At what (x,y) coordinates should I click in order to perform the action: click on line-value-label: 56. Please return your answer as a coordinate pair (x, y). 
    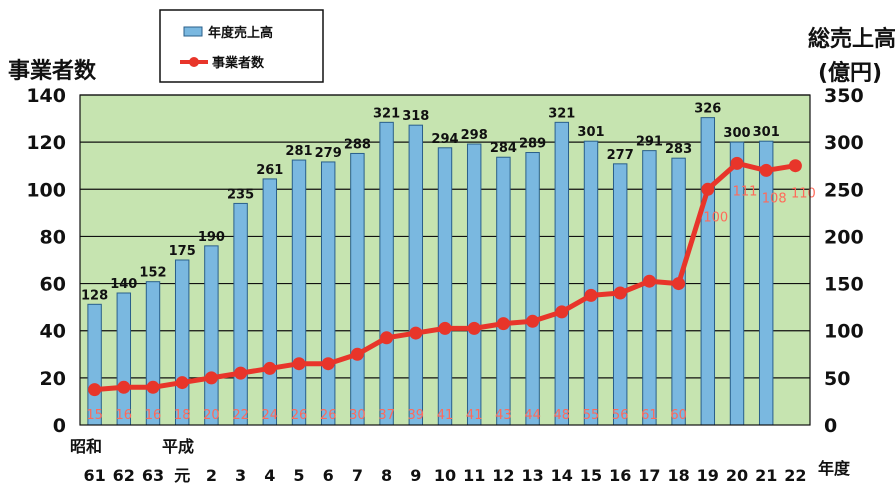
    Looking at the image, I should click on (620, 415).